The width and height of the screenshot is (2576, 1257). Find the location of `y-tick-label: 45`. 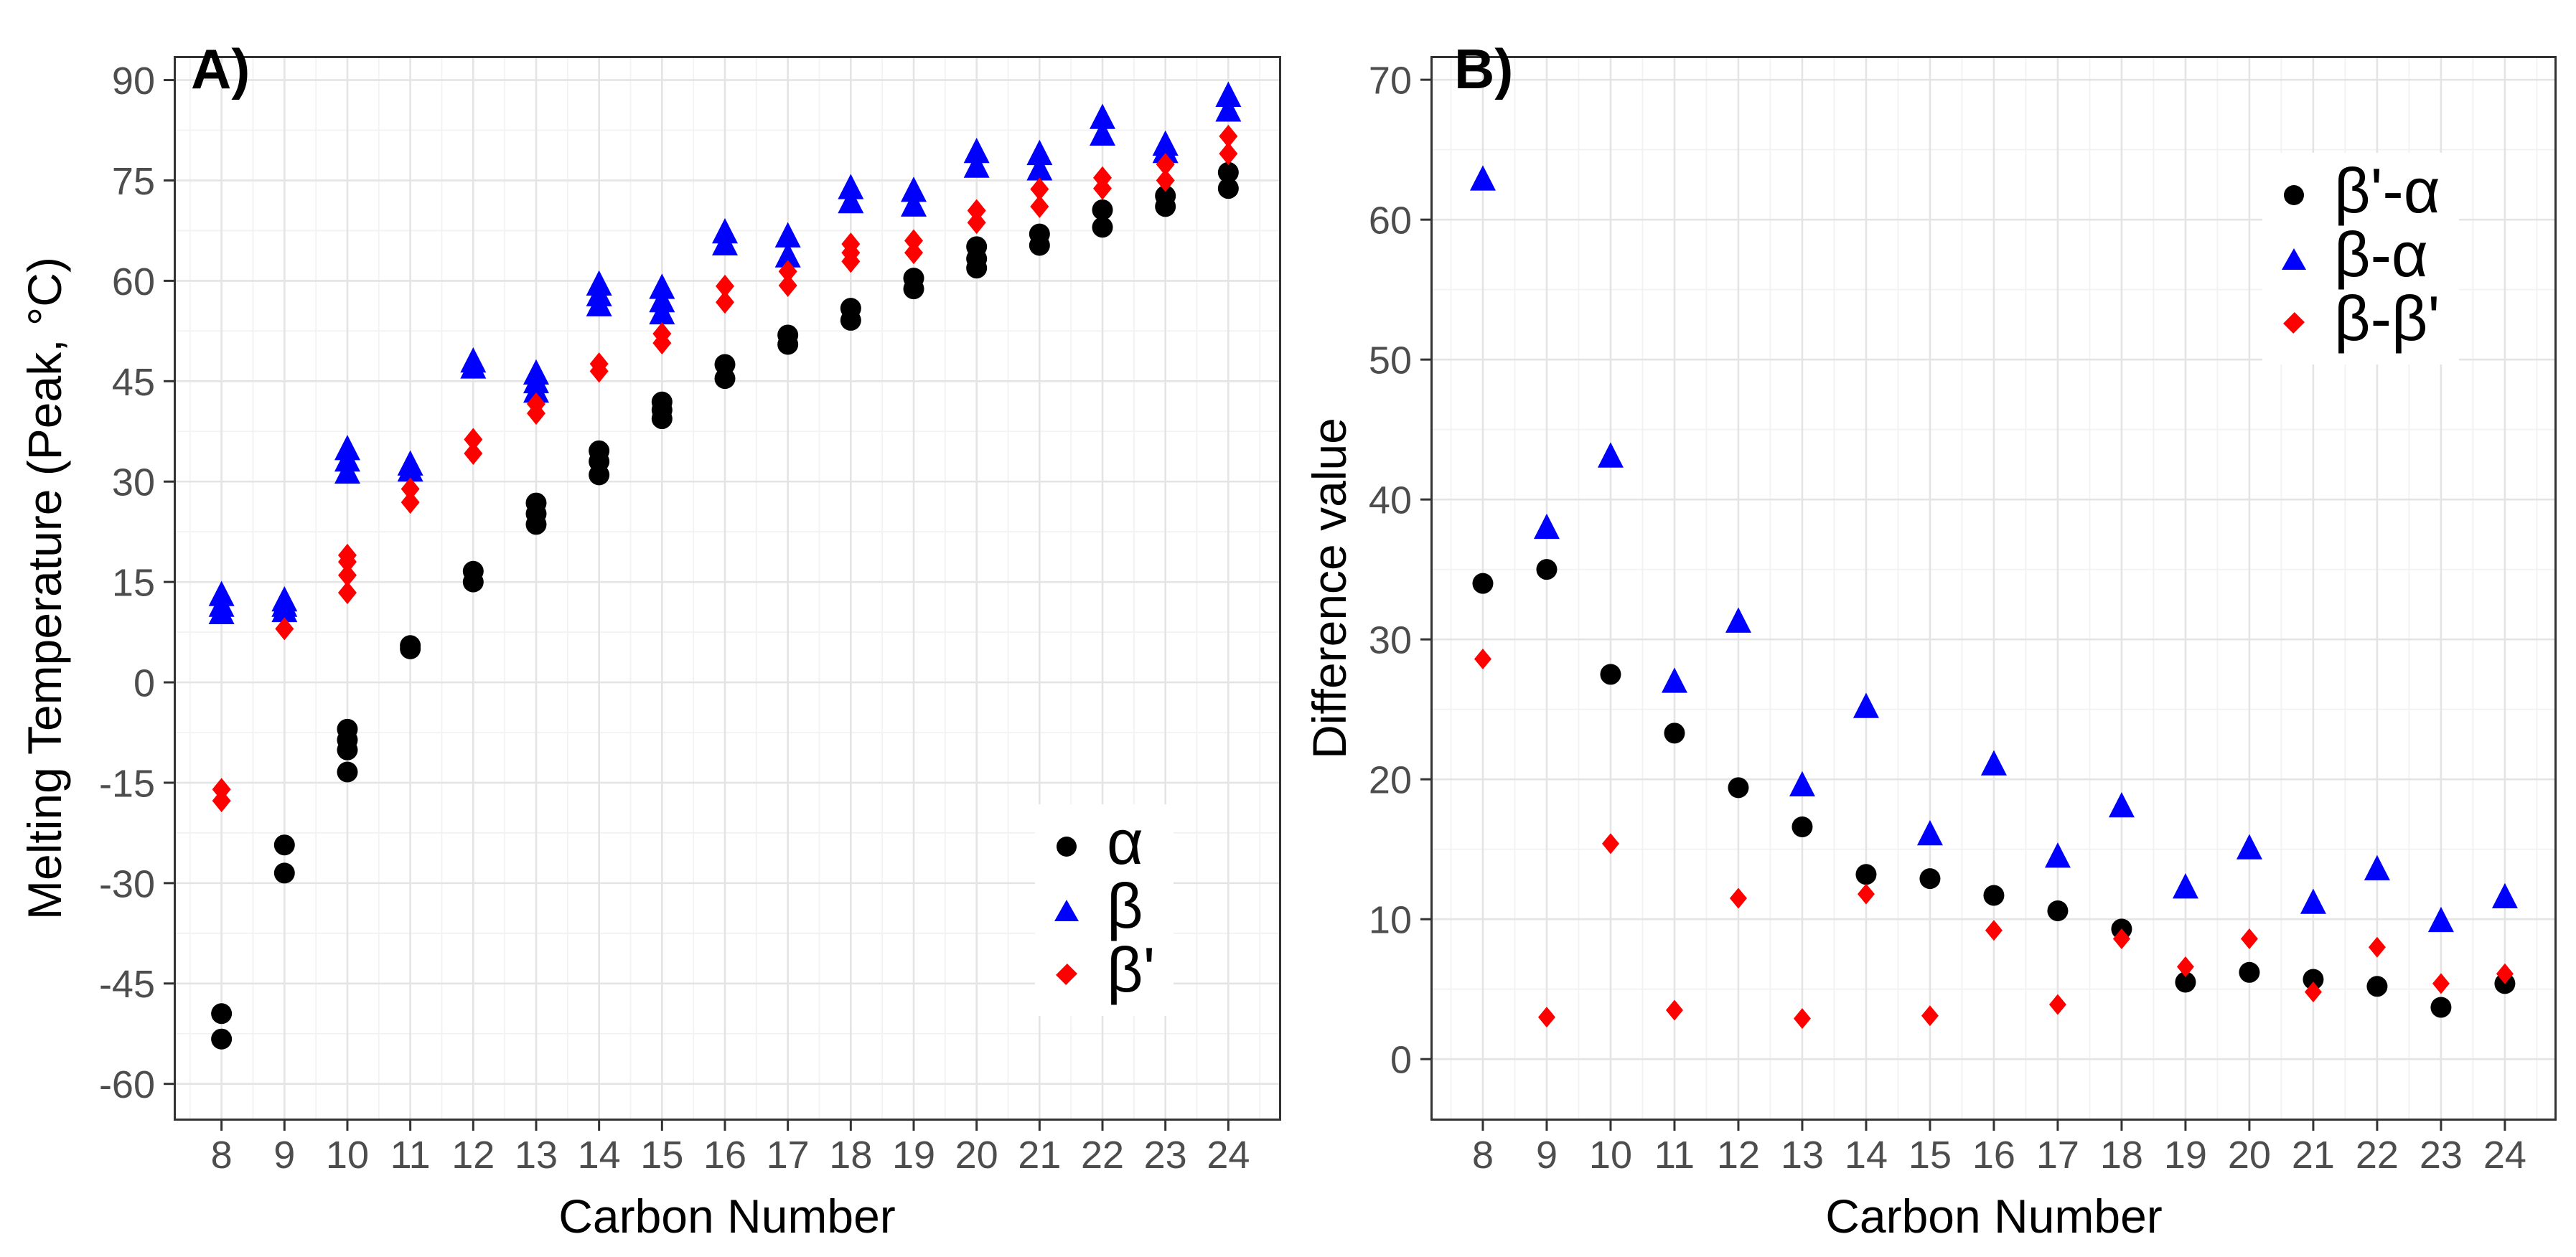

y-tick-label: 45 is located at coordinates (133, 382).